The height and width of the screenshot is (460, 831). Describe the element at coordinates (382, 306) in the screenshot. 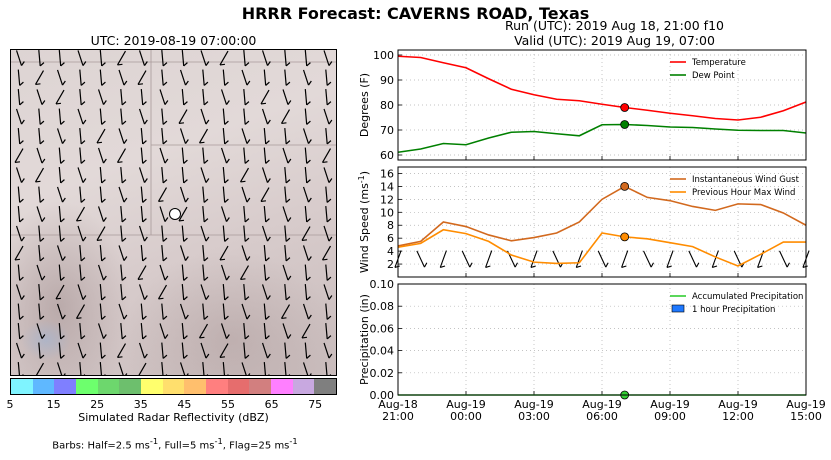

I see `y-tick-label: 0.08` at that location.